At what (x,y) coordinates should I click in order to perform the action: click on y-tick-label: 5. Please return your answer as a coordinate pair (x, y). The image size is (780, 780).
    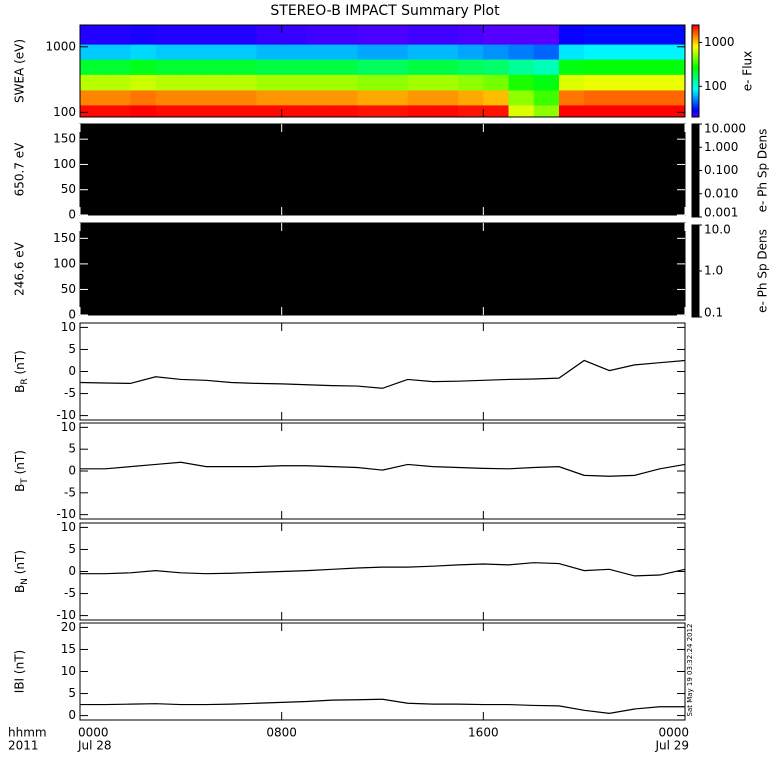
    Looking at the image, I should click on (72, 449).